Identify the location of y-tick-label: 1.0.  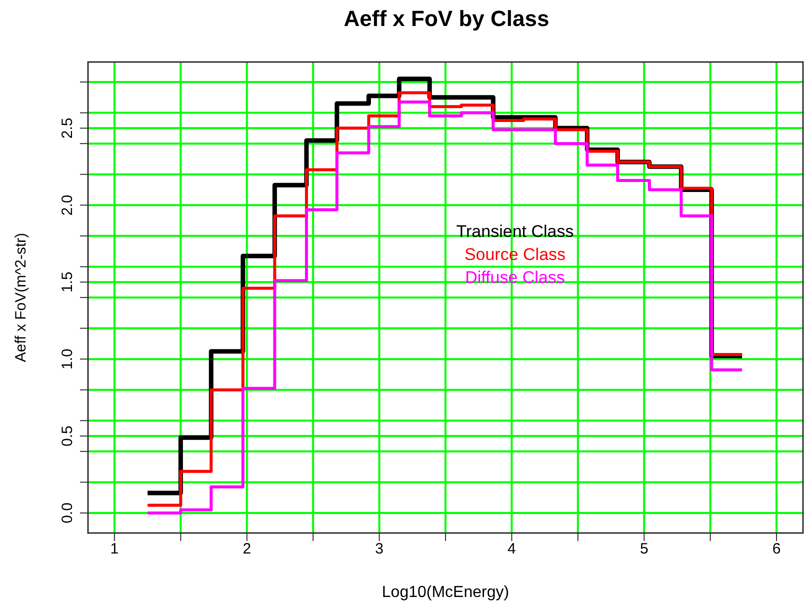
(67, 359).